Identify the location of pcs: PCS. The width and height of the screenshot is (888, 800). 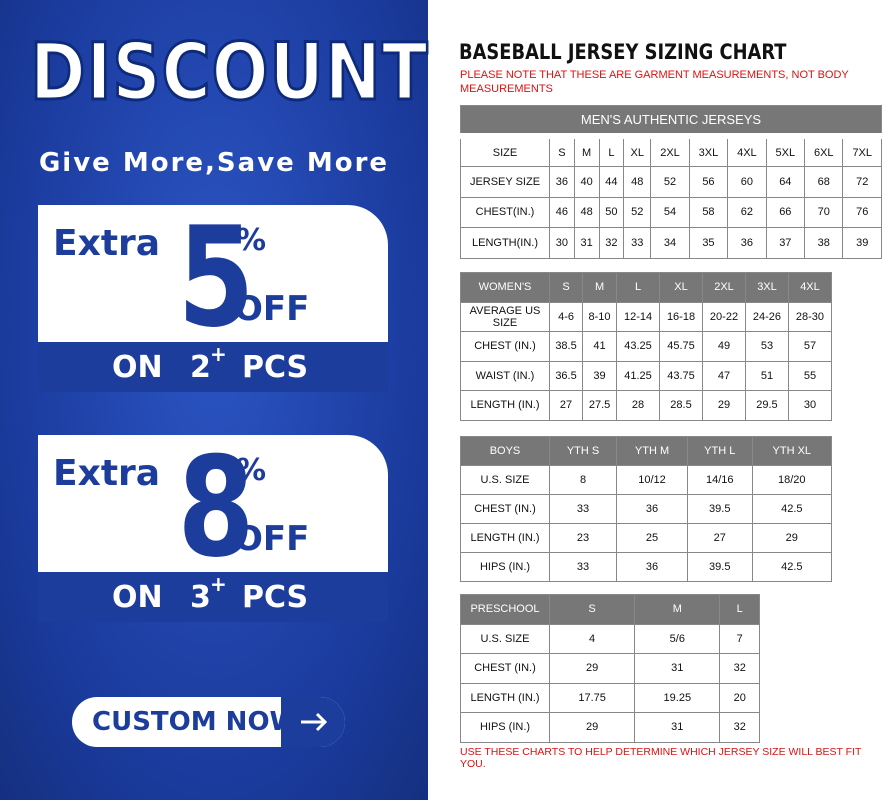
(275, 597).